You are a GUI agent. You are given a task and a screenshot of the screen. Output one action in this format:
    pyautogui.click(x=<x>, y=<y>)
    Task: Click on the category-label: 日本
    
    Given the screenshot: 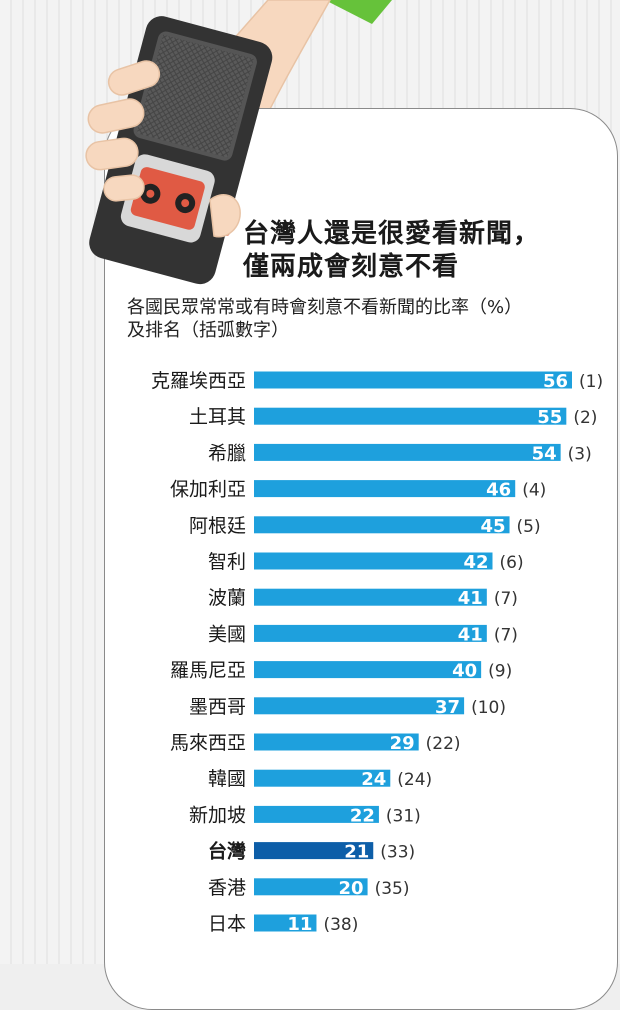 What is the action you would take?
    pyautogui.click(x=227, y=924)
    